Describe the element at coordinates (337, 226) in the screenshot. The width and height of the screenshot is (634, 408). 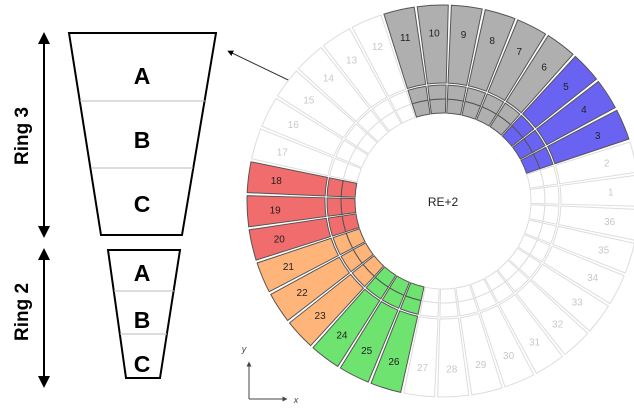
I see `chamber-20-ring2-sub-b` at that location.